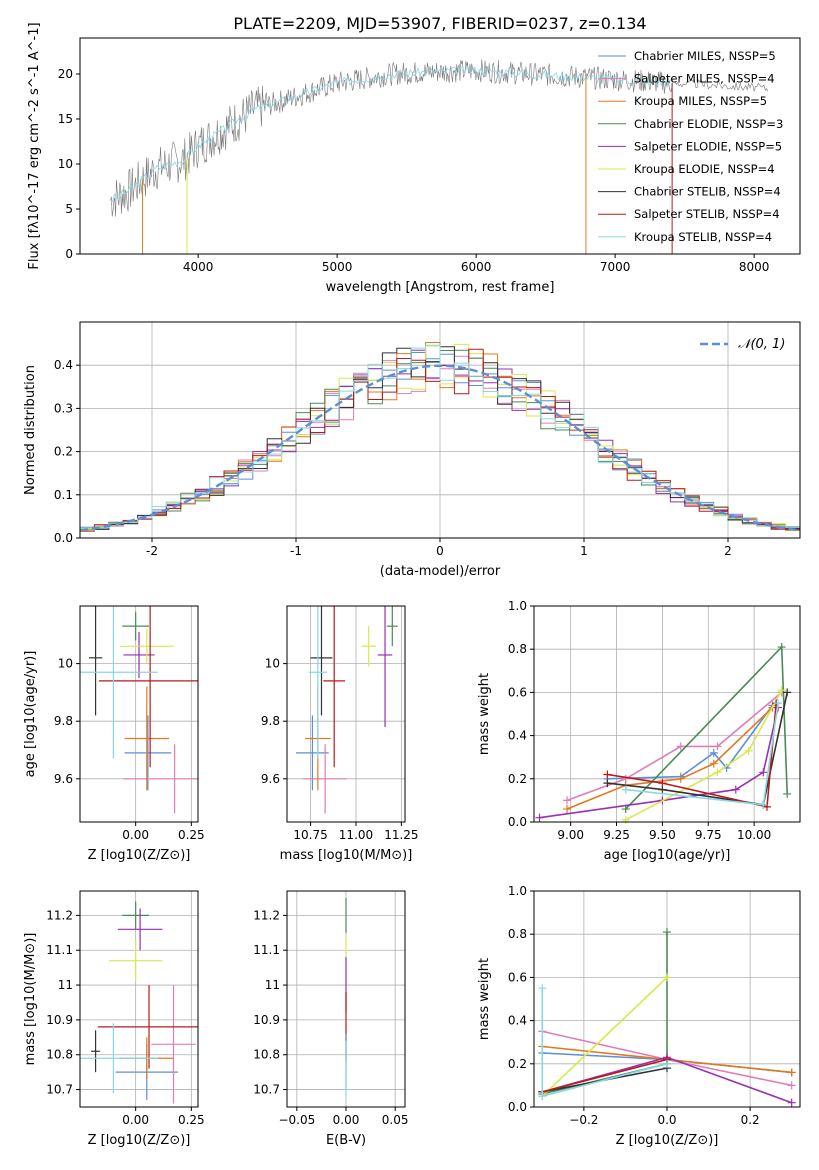 The width and height of the screenshot is (819, 1170). What do you see at coordinates (65, 74) in the screenshot?
I see `y-tick-label: 20` at bounding box center [65, 74].